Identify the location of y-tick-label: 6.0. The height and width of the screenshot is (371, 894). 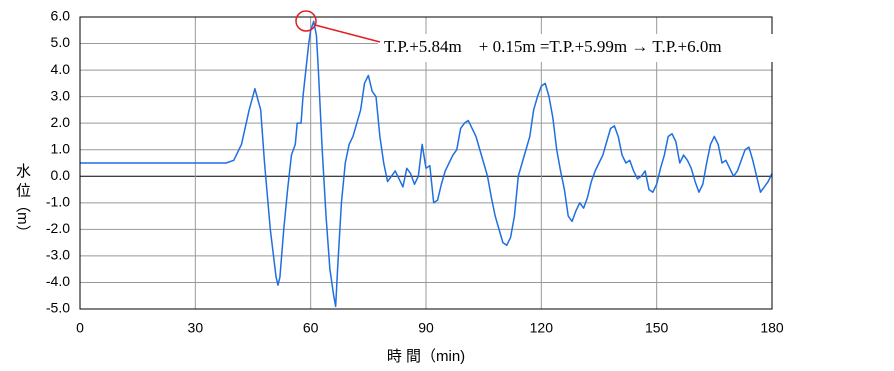
(61, 16).